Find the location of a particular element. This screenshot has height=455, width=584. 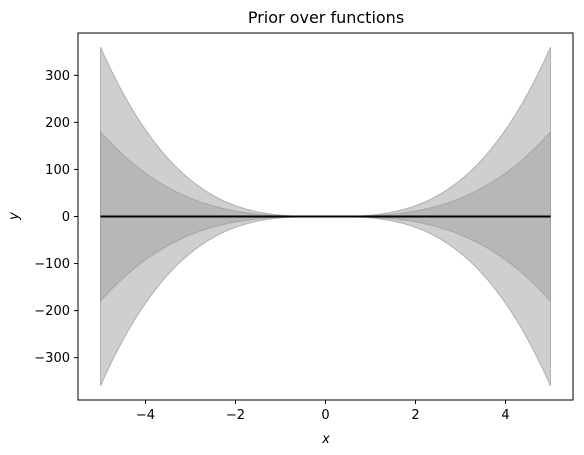

y-tick-label: 200 is located at coordinates (57, 123).